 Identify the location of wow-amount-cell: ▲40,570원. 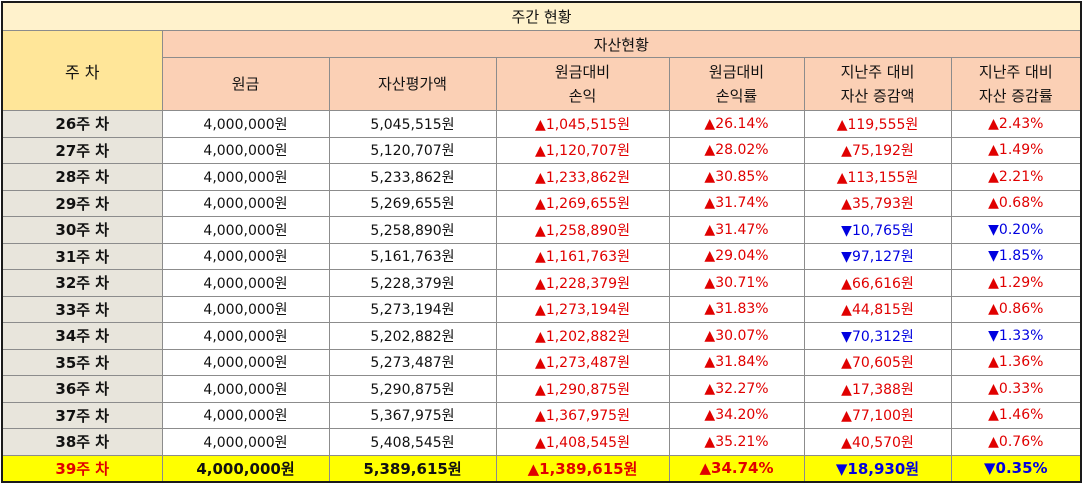
(877, 442).